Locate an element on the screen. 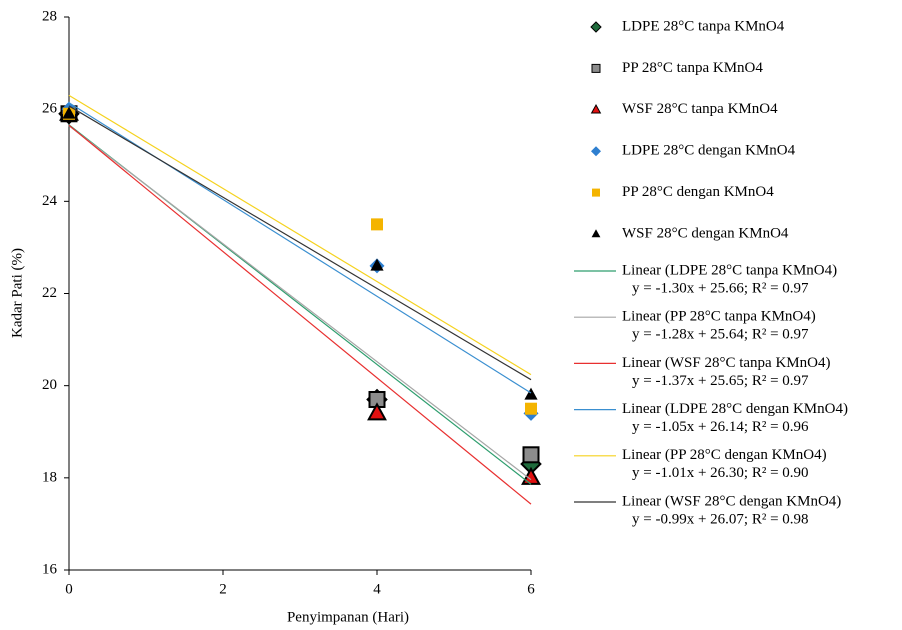 This screenshot has height=630, width=902. y-tick-label: 20 is located at coordinates (49, 385).